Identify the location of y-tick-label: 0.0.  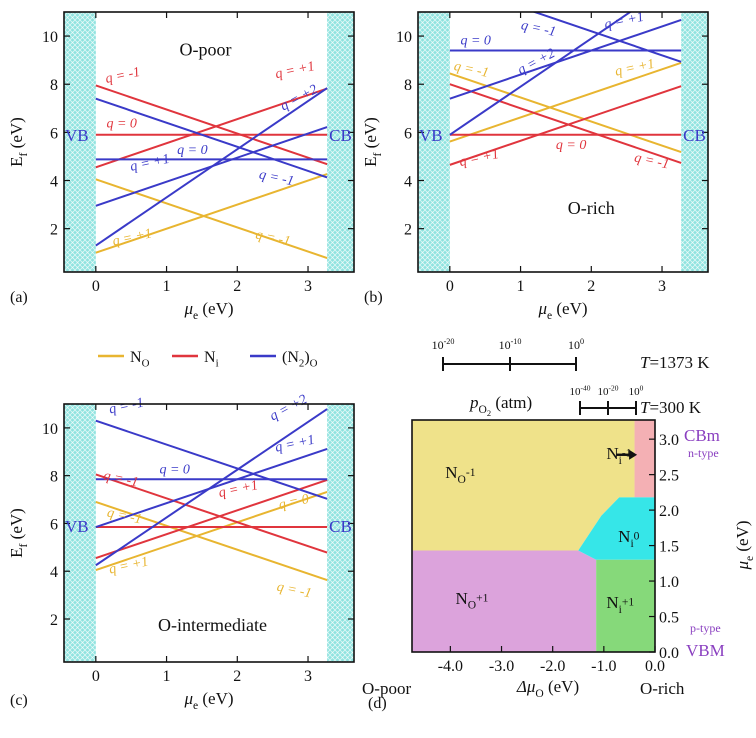
(669, 653).